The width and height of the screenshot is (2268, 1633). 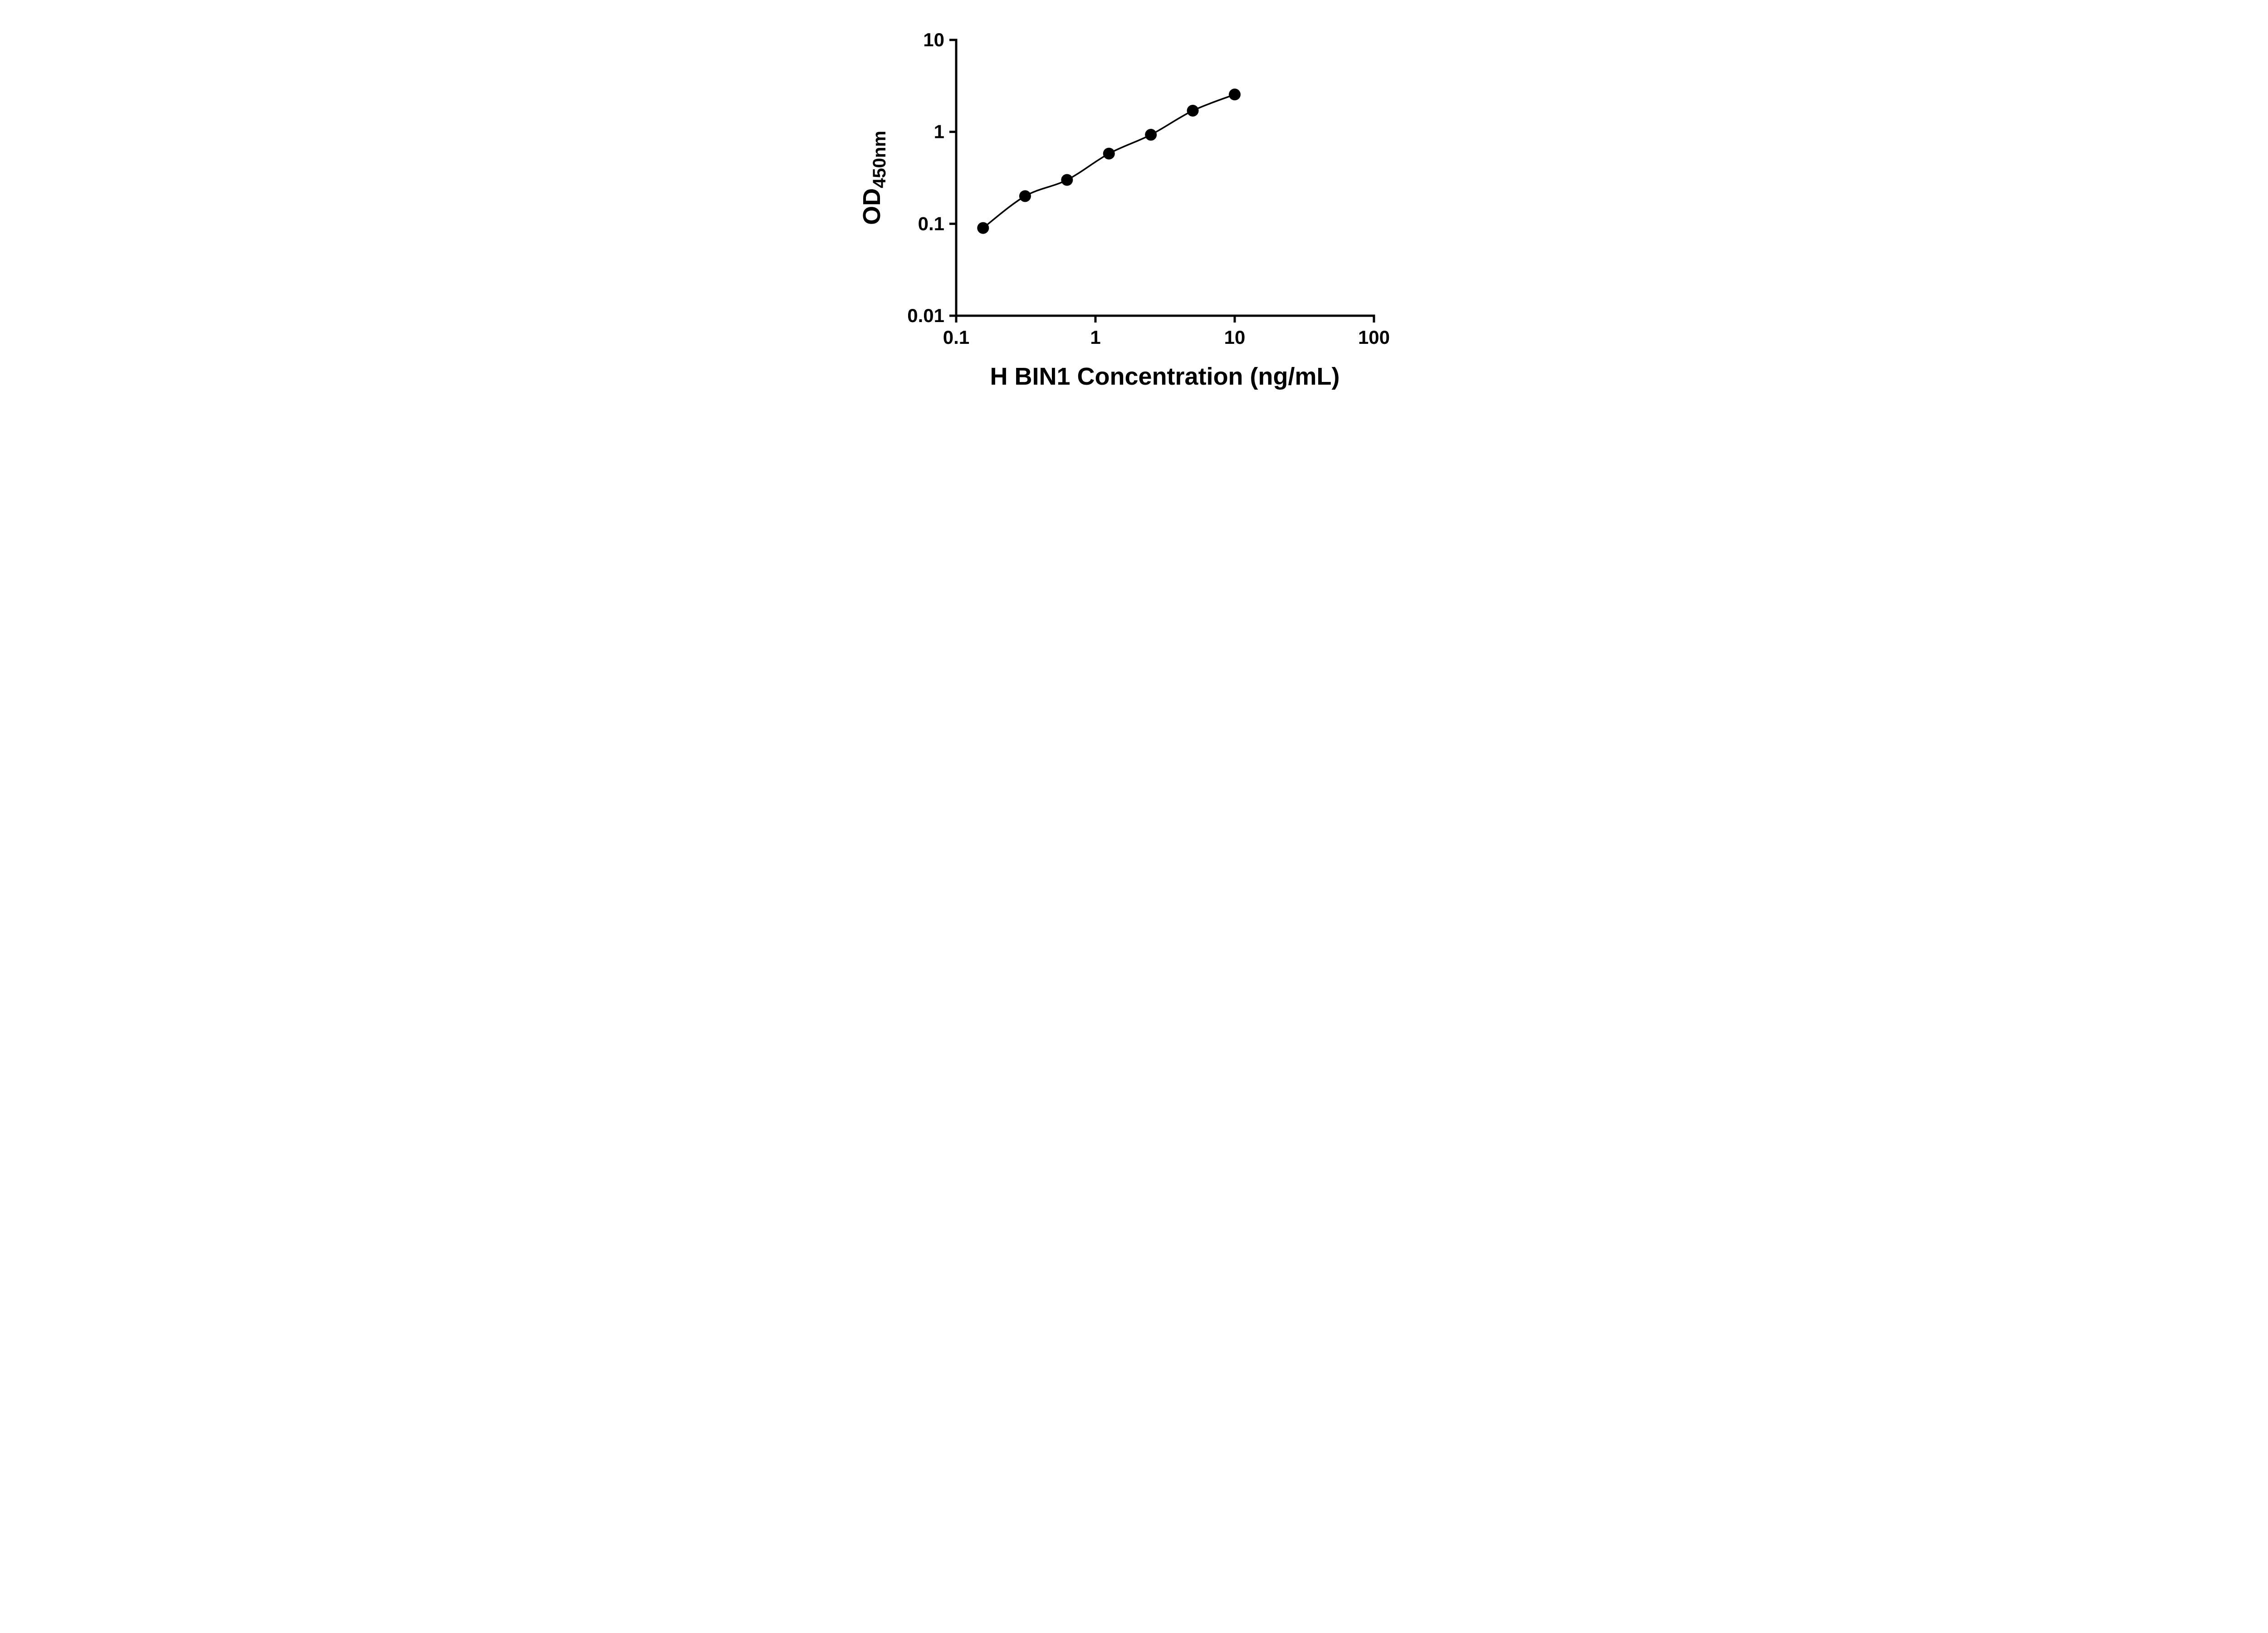 I want to click on y-tick-label: 0.01, so click(x=926, y=315).